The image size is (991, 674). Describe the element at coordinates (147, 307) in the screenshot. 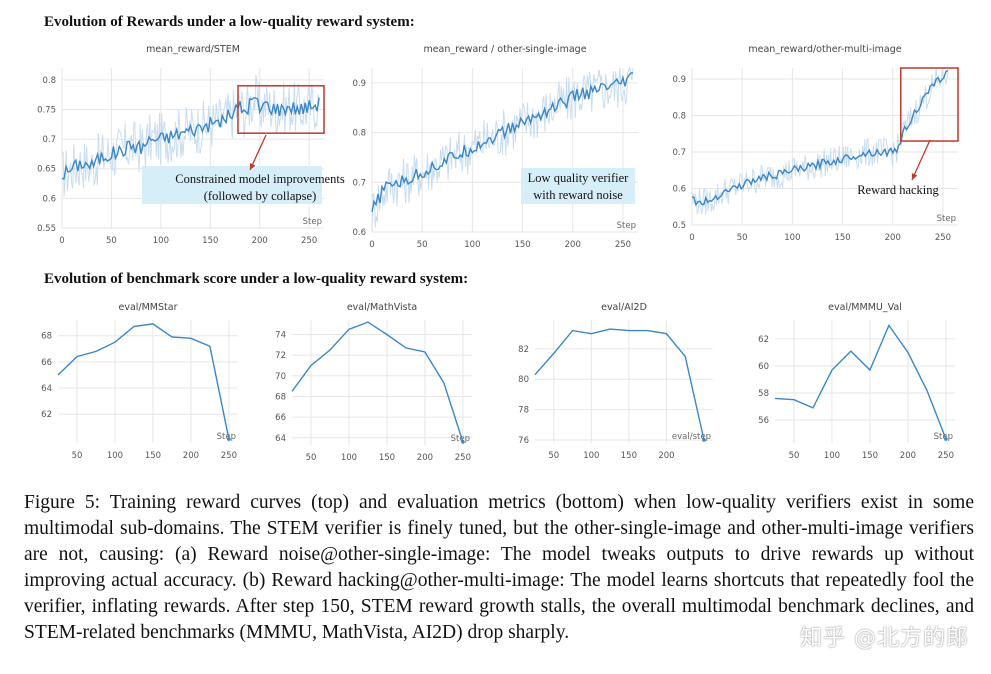

I see `chart-title: eval/MMStar` at that location.